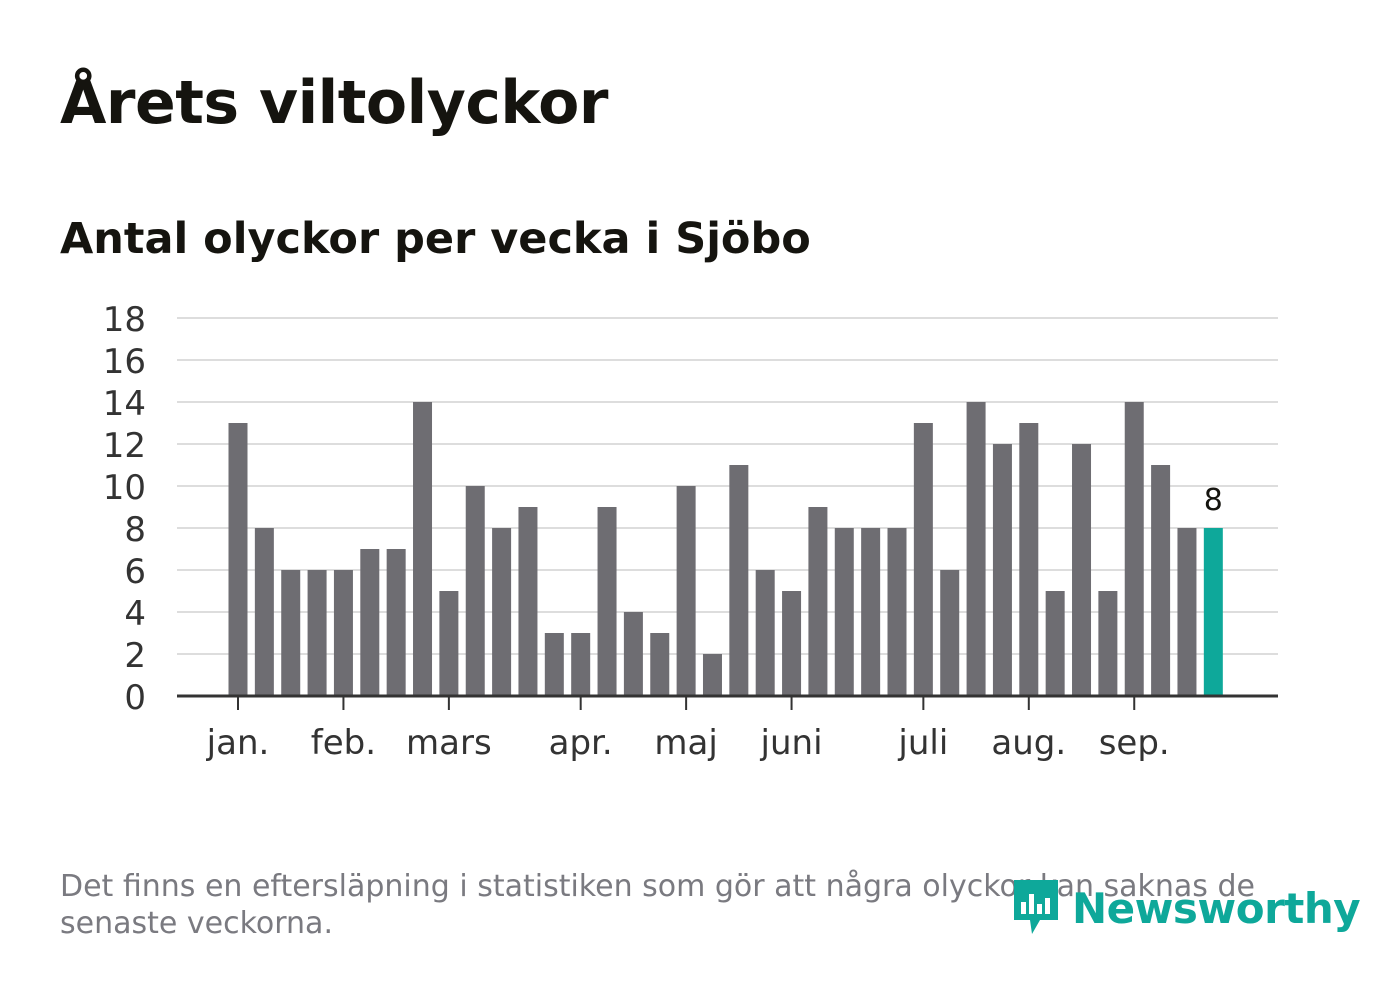 The height and width of the screenshot is (999, 1382). What do you see at coordinates (238, 743) in the screenshot?
I see `x-tick-label: jan.` at bounding box center [238, 743].